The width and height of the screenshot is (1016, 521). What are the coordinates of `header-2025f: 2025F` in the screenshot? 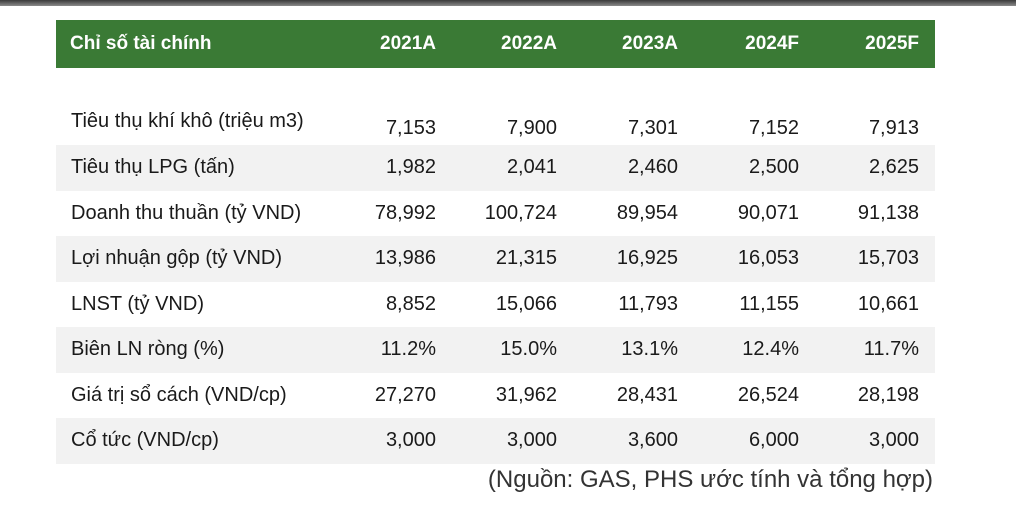 It's located at (875, 44).